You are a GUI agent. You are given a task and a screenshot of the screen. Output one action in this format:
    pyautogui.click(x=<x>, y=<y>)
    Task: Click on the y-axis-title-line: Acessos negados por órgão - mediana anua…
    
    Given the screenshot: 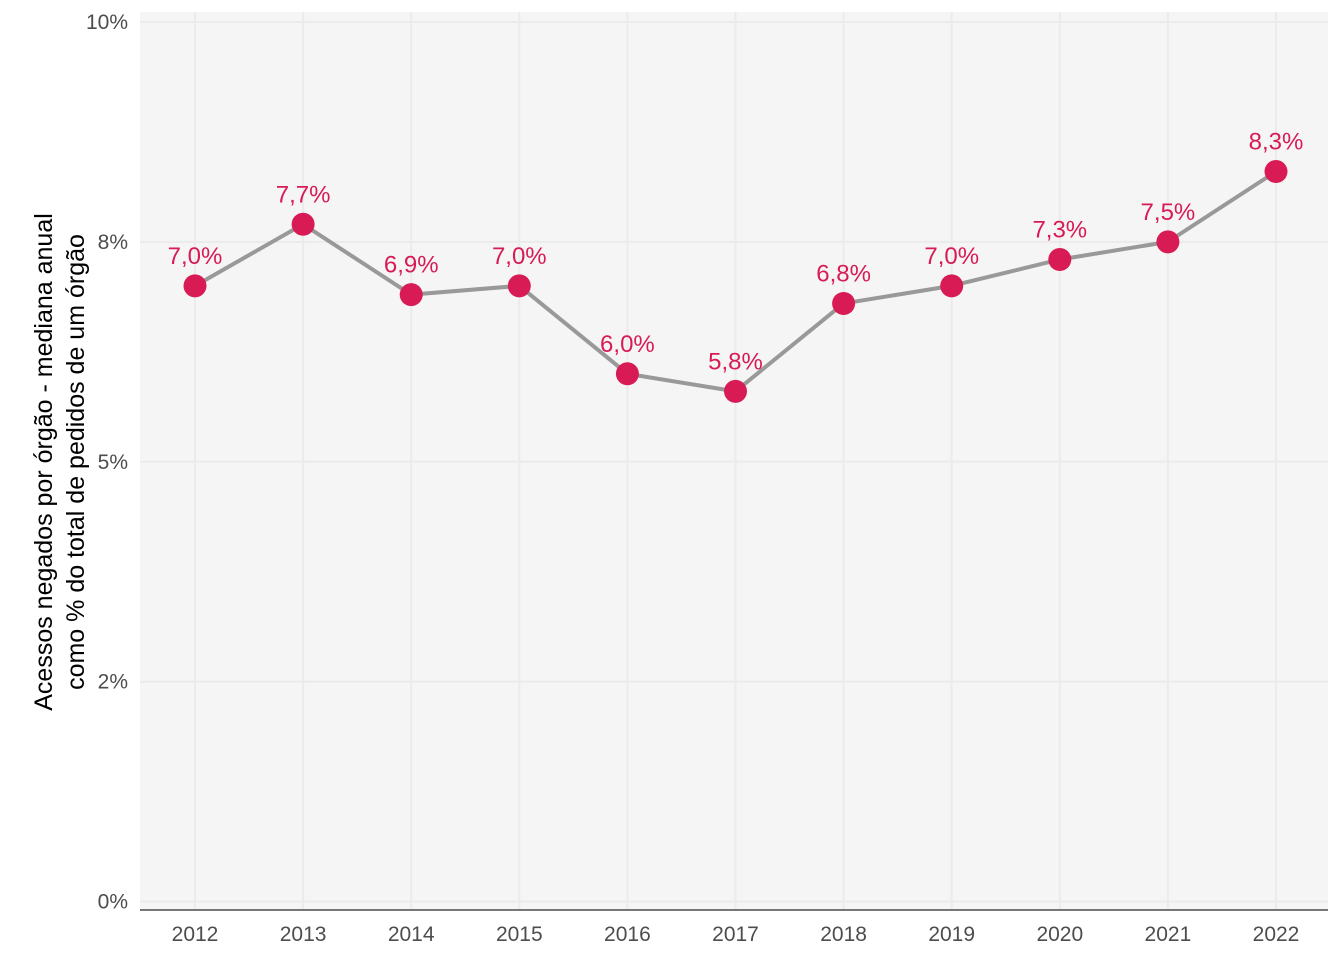 What is the action you would take?
    pyautogui.click(x=44, y=462)
    